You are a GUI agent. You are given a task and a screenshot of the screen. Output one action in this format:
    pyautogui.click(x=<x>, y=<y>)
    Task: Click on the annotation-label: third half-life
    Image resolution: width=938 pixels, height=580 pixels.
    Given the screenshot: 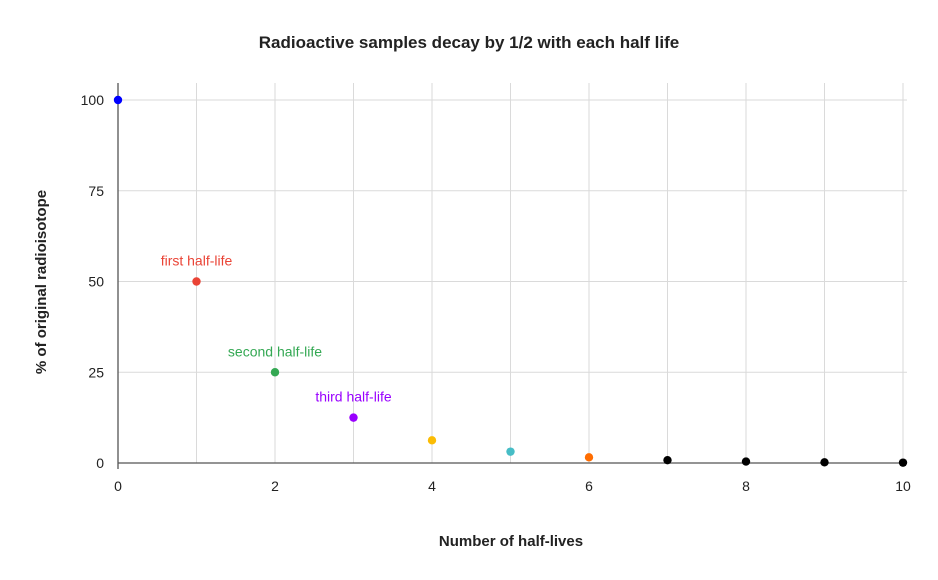 What is the action you would take?
    pyautogui.click(x=353, y=397)
    